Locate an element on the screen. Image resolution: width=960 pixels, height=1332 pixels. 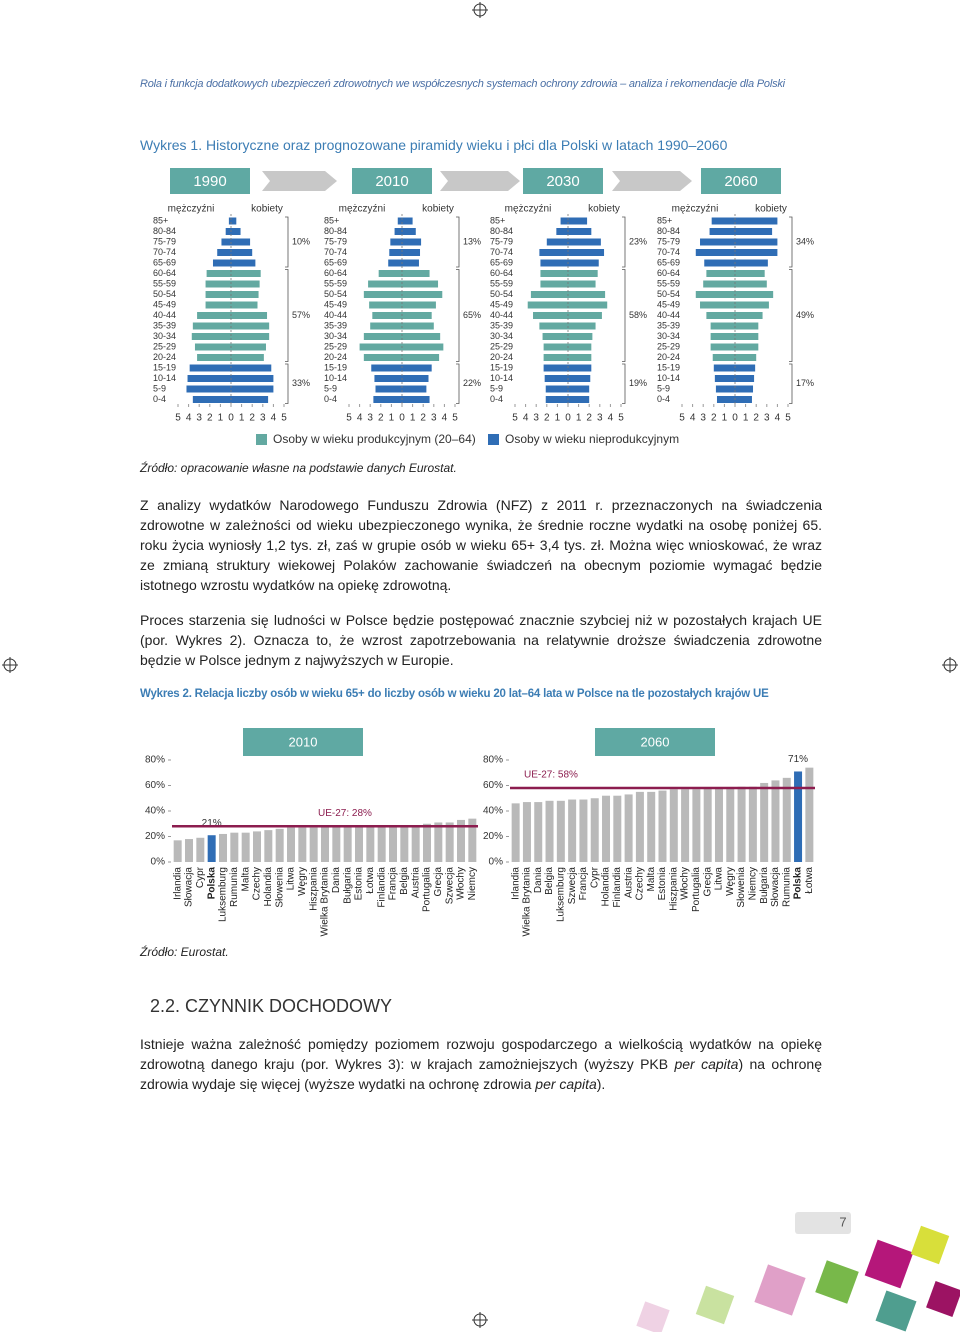
category-label: Litwa is located at coordinates (291, 879).